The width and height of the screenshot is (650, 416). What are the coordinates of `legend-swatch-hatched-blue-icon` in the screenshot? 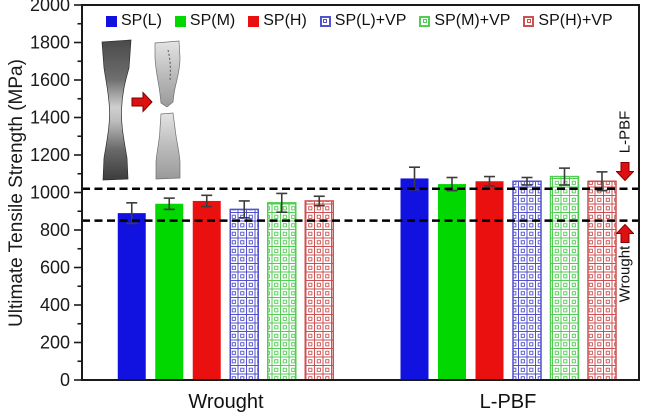 It's located at (325, 21).